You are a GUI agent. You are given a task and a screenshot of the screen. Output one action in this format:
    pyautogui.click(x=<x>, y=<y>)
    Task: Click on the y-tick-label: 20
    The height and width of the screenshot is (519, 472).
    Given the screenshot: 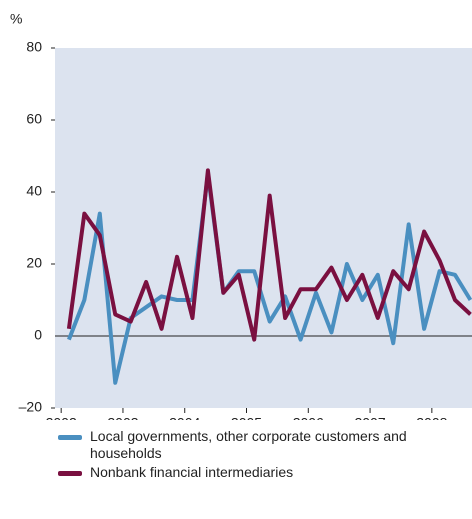 What is the action you would take?
    pyautogui.click(x=34, y=263)
    